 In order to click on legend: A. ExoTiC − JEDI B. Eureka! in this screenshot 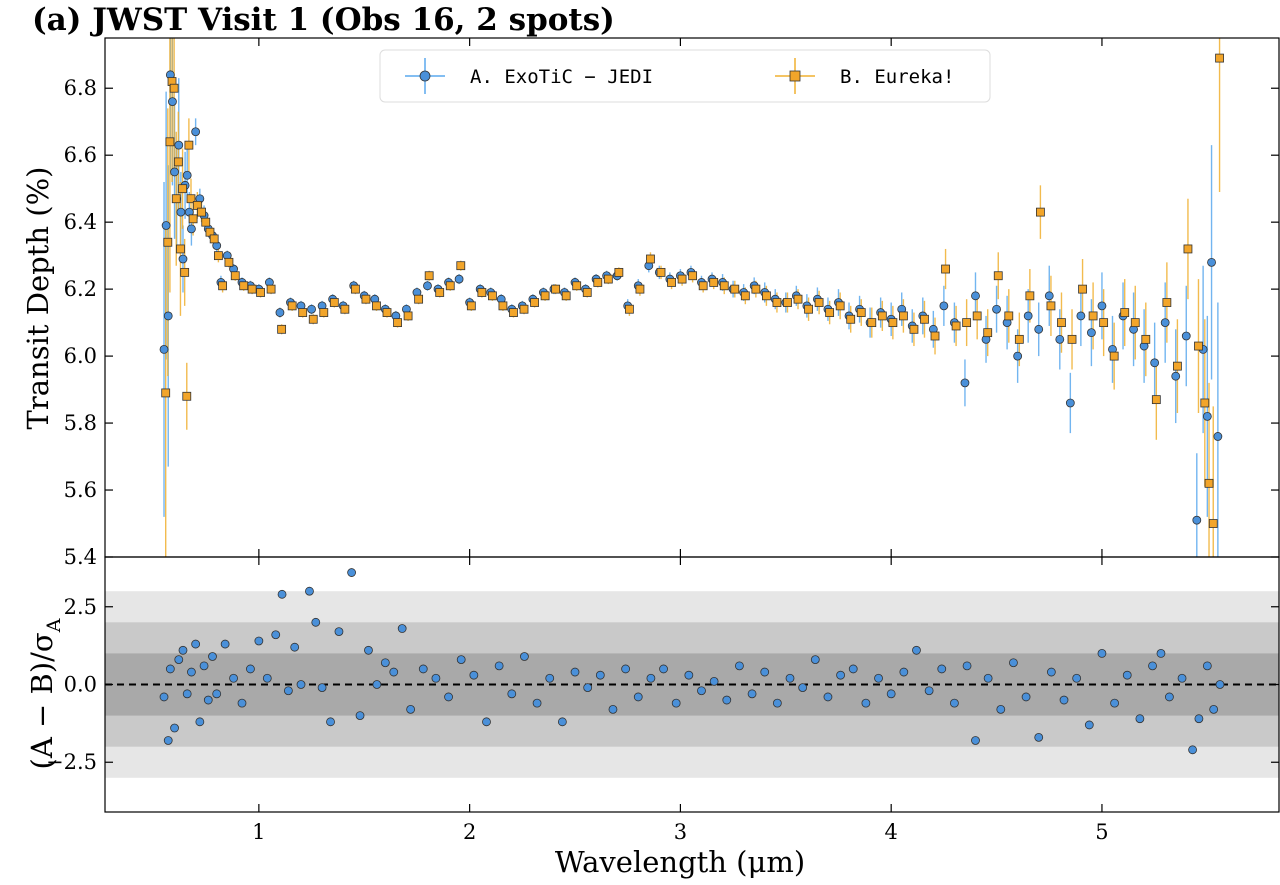, I will do `click(685, 76)`.